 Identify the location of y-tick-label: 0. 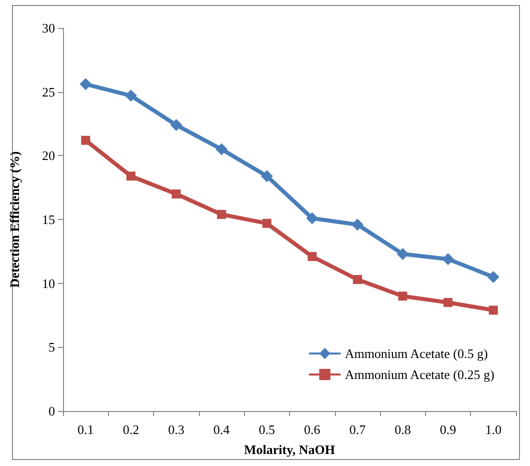
(51, 411).